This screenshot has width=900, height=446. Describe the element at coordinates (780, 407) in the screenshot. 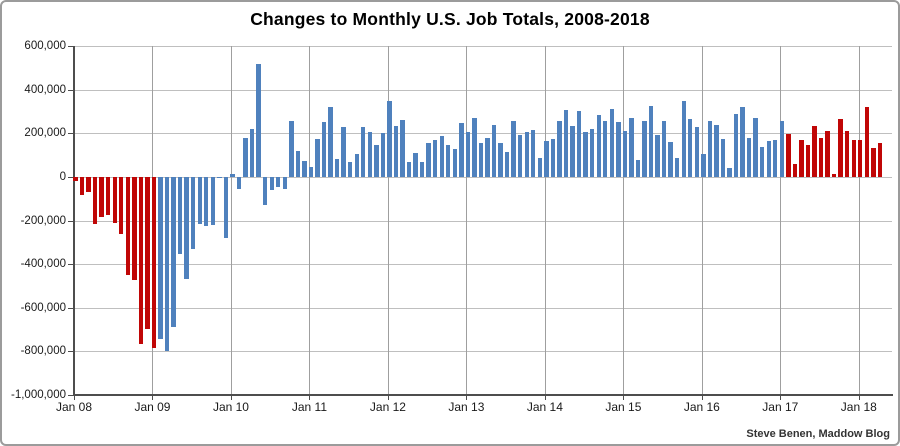

I see `x-axis-label: Jan 17` at that location.